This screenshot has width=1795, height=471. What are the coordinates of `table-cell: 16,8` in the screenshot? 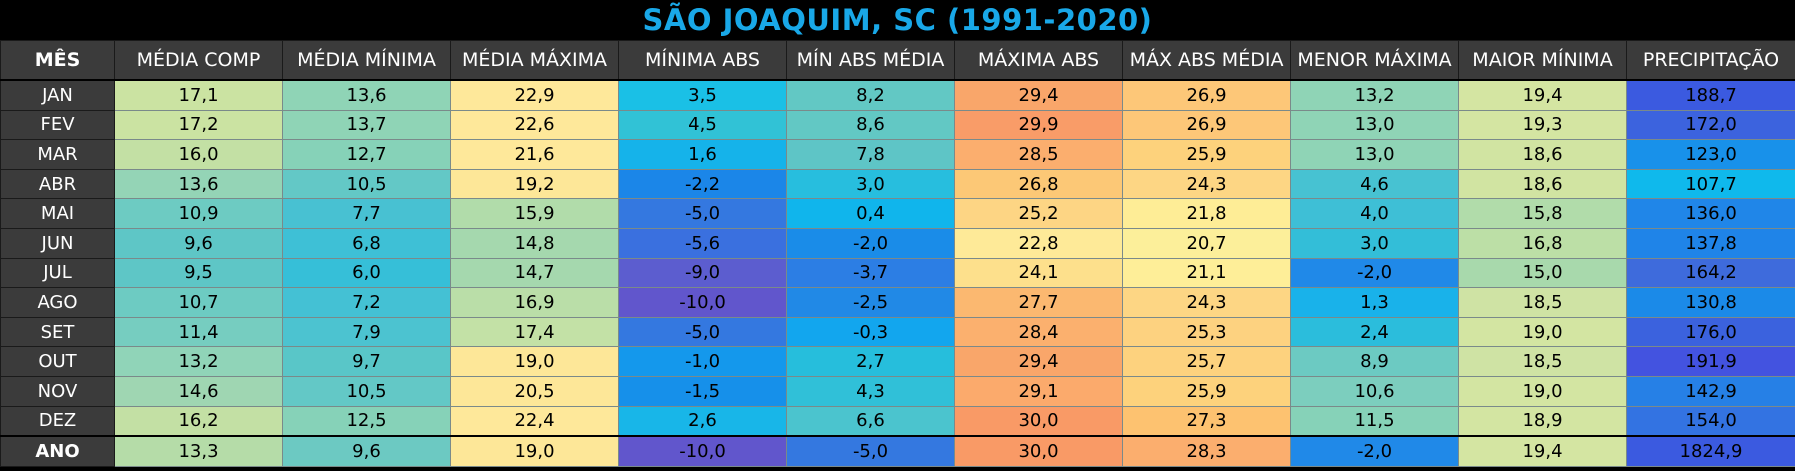 It's located at (1542, 243).